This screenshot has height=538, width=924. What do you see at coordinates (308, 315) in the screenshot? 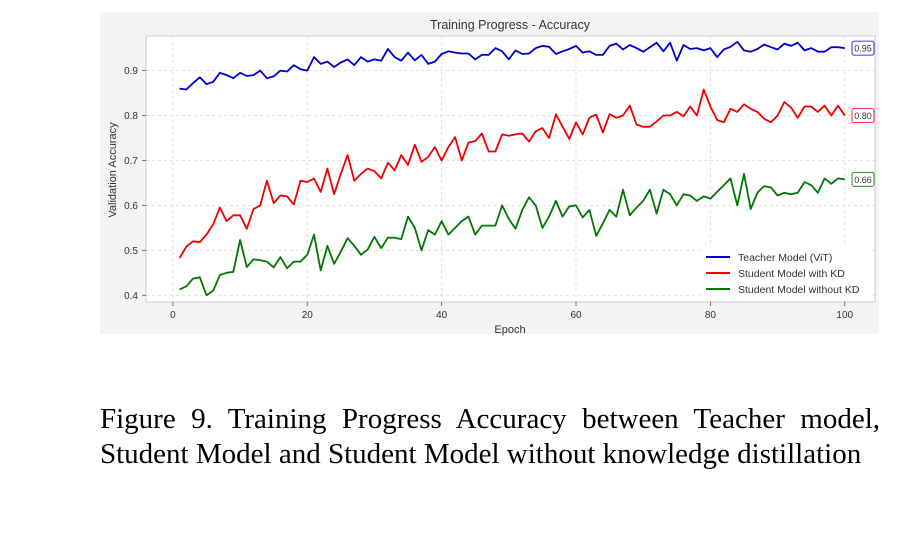
I see `x-tick-label: 20` at bounding box center [308, 315].